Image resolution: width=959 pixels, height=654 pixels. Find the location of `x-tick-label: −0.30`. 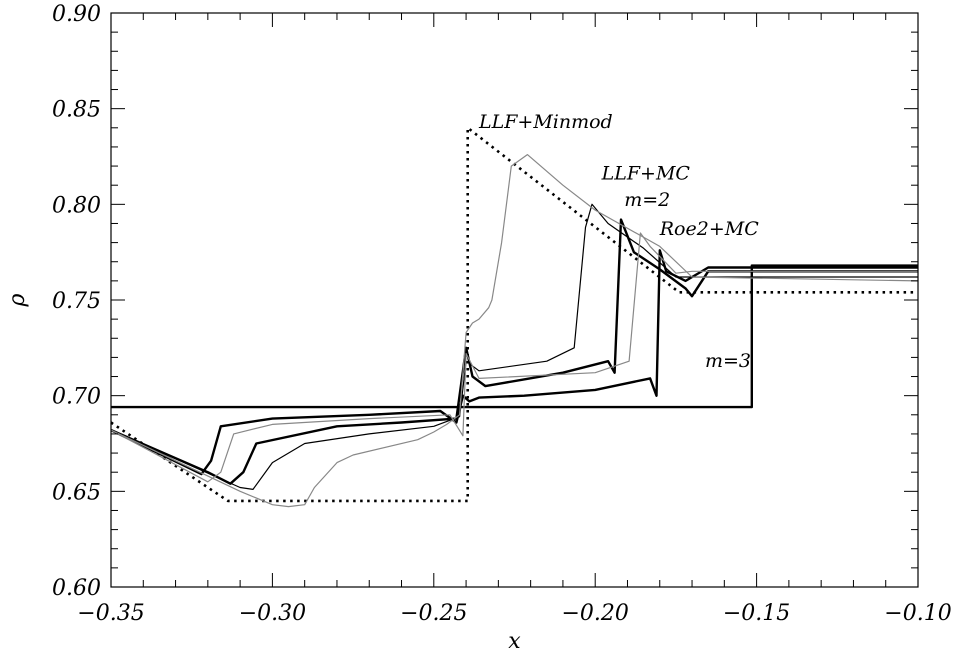

x-tick-label: −0.30 is located at coordinates (272, 613).